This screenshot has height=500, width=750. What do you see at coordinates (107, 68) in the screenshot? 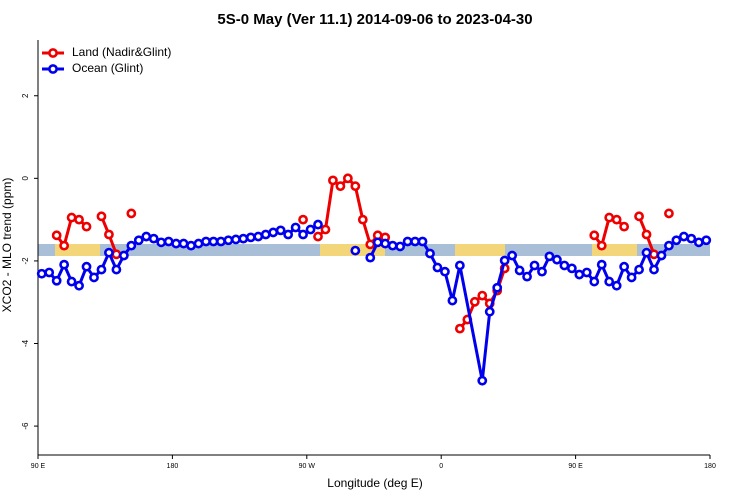
I see `legend-label: Ocean (Glint)` at bounding box center [107, 68].